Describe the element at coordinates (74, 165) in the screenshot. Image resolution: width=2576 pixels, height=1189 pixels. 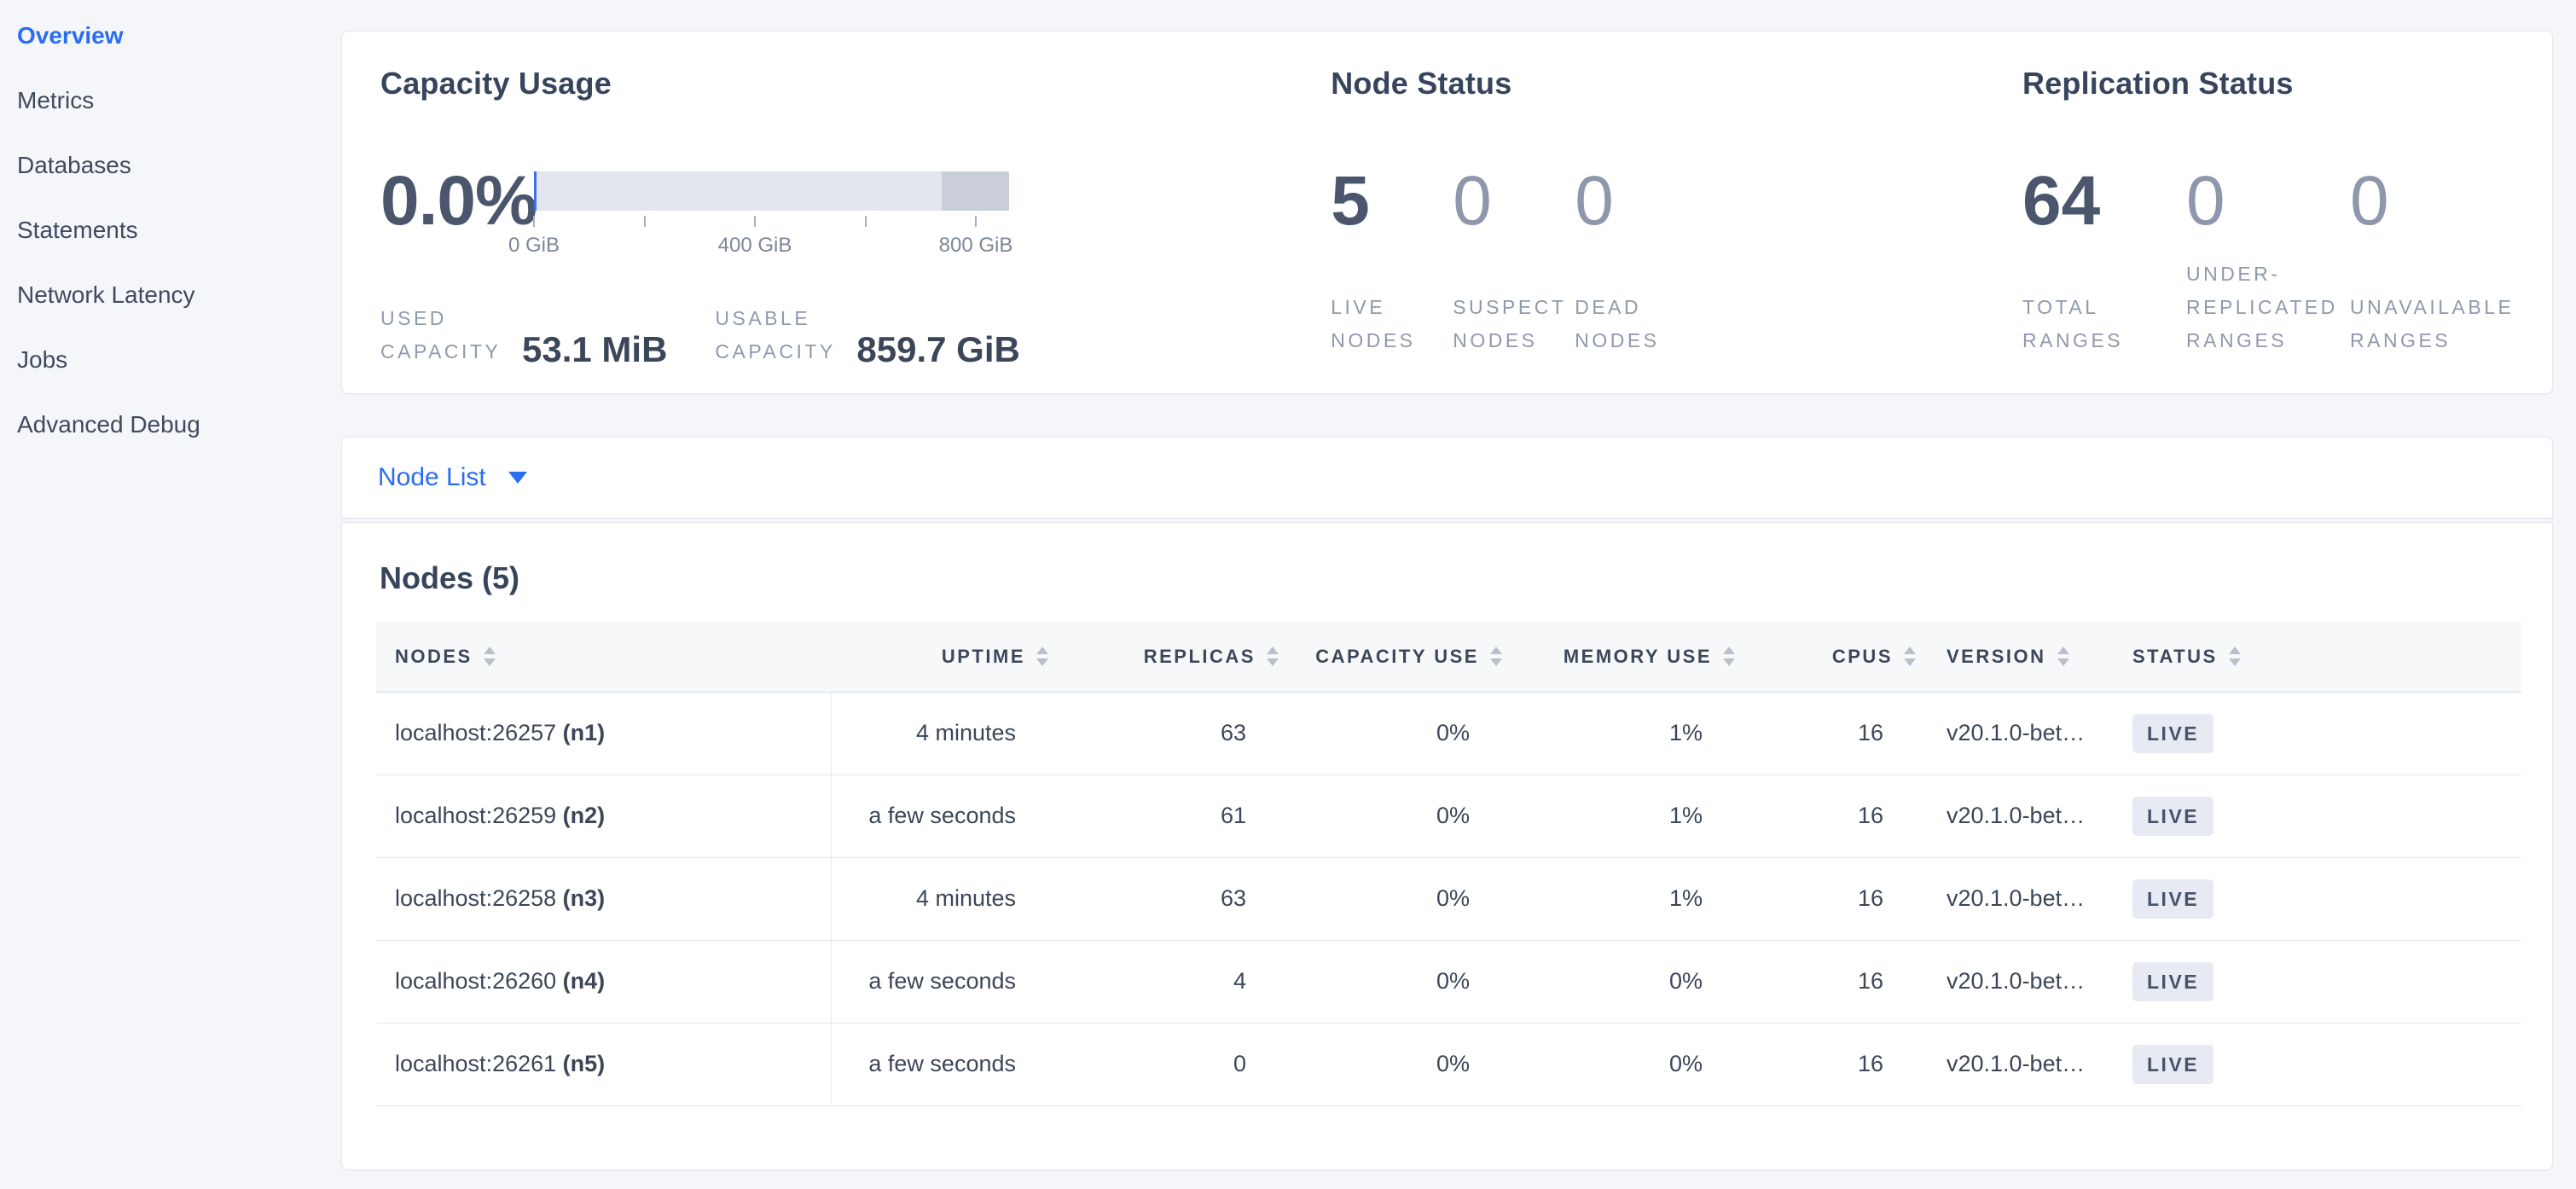
I see `sidebar-item: Databases` at that location.